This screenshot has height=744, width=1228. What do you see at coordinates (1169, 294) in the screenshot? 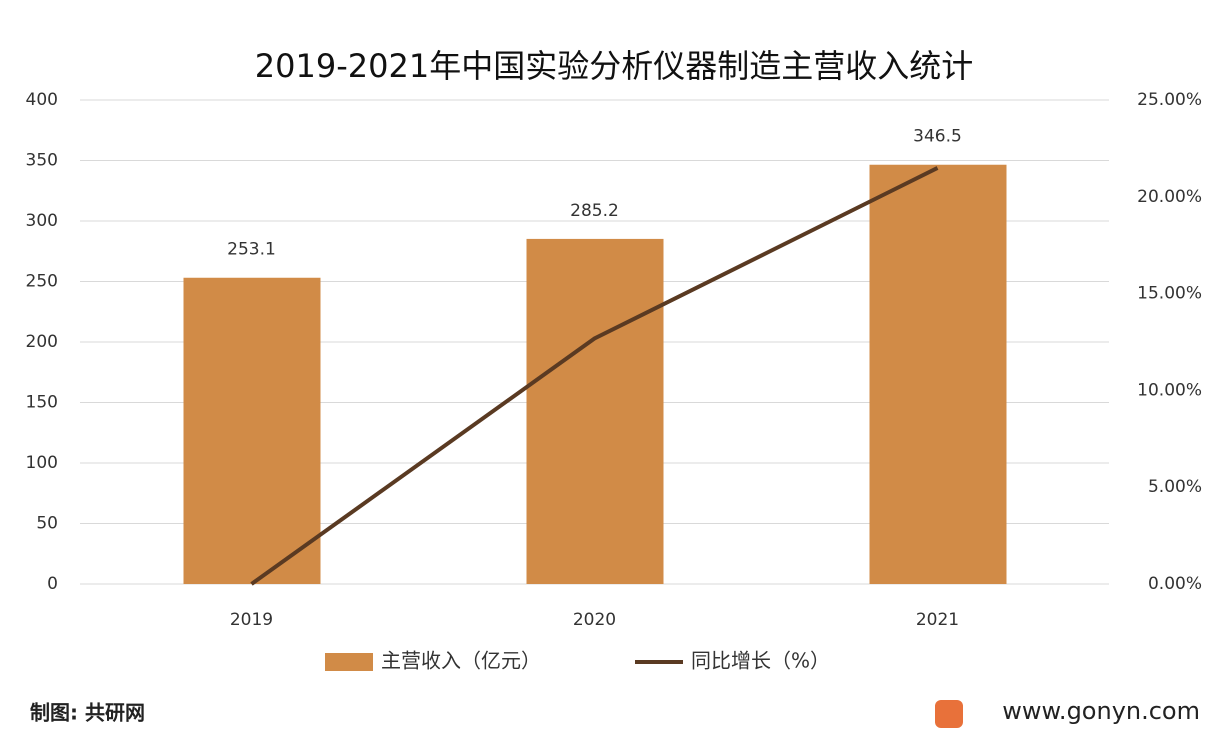
I see `y2-tick-label: 15.00%` at bounding box center [1169, 294].